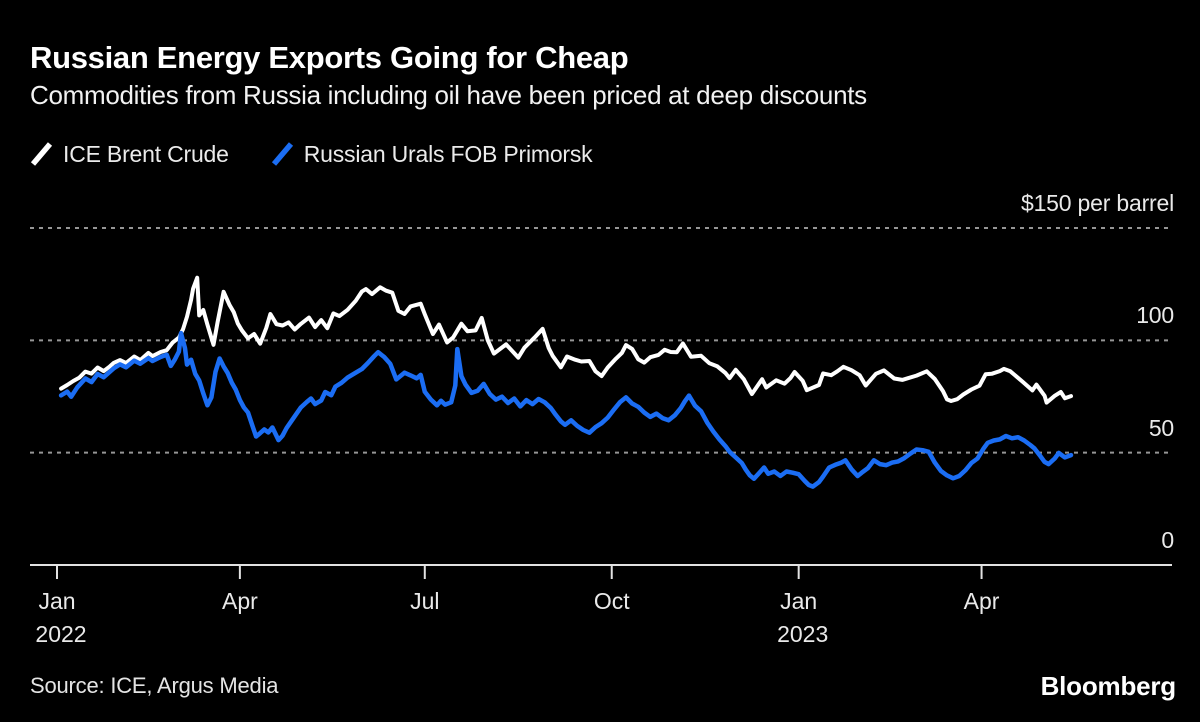 Image resolution: width=1200 pixels, height=722 pixels. Describe the element at coordinates (803, 634) in the screenshot. I see `x-axis-label-year: 2023` at that location.